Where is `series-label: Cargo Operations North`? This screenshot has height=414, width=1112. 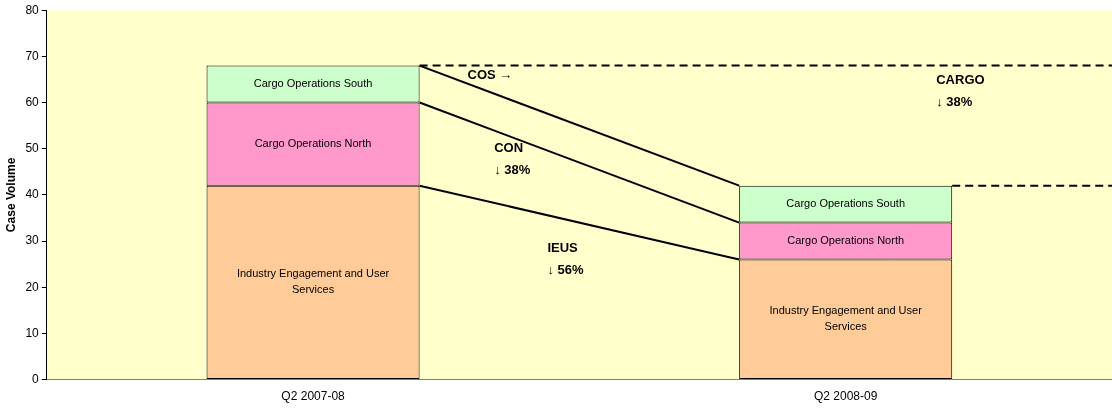
series-label: Cargo Operations North is located at coordinates (846, 240).